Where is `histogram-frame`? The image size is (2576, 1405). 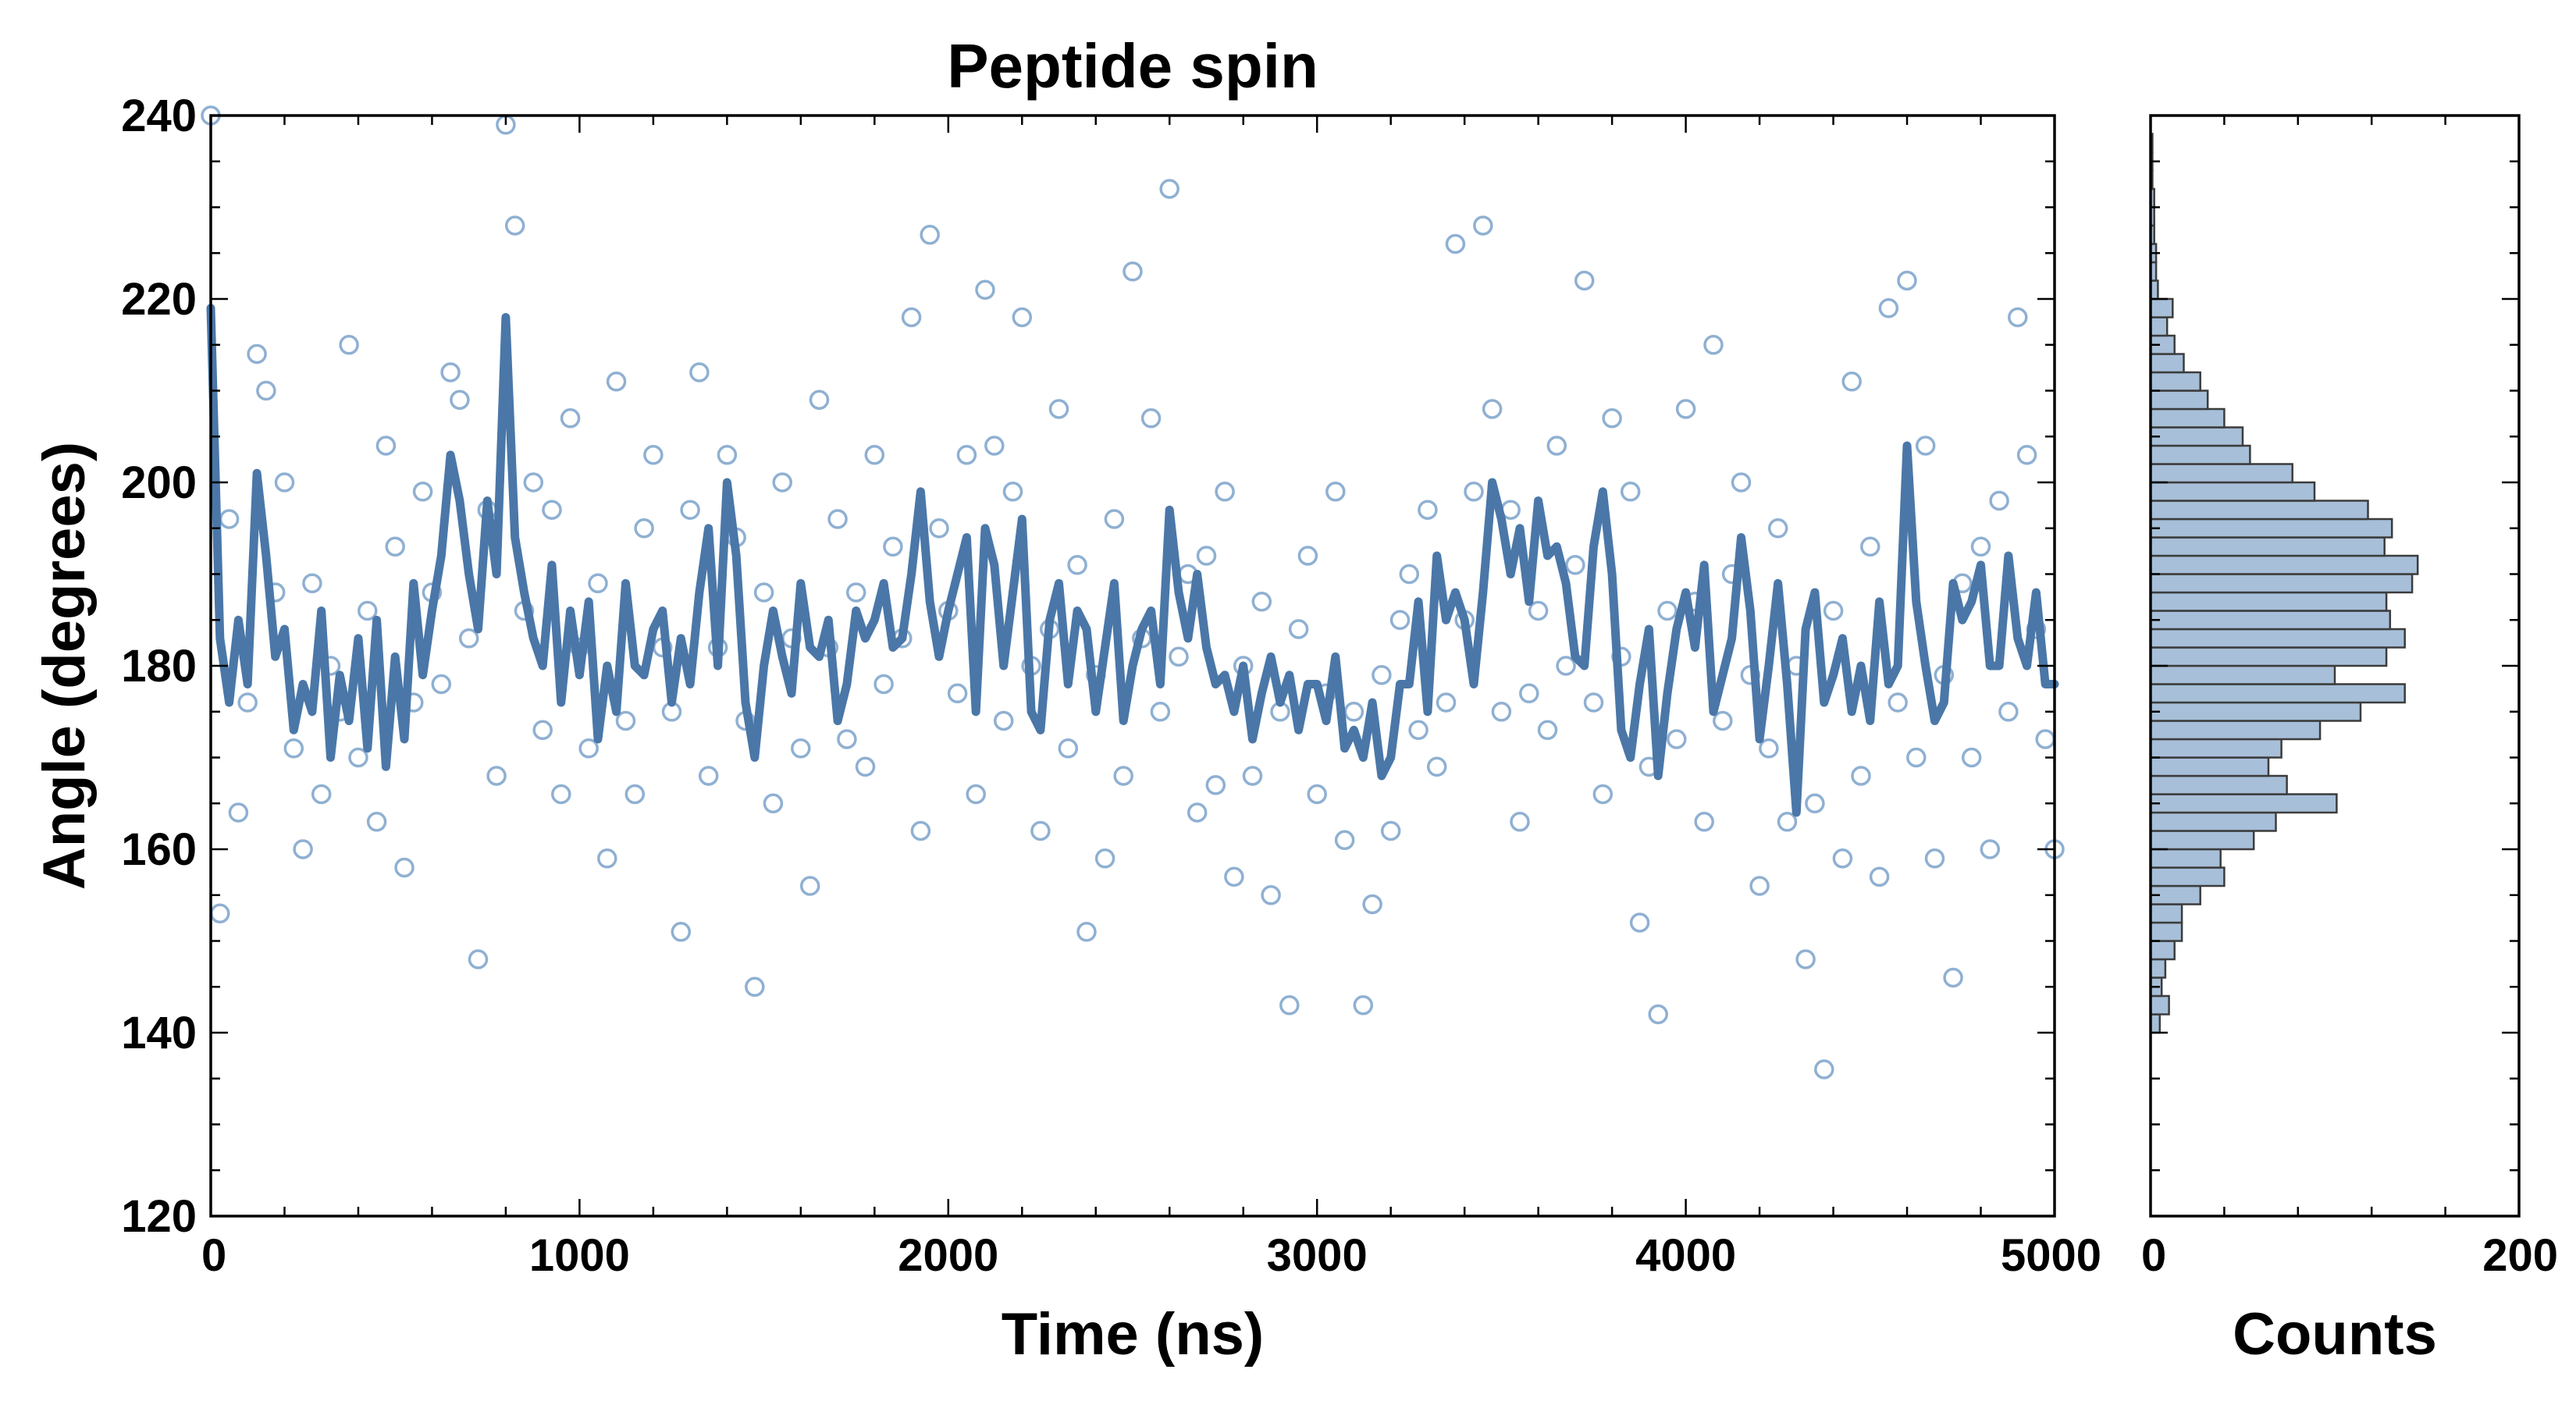
histogram-frame is located at coordinates (2335, 666).